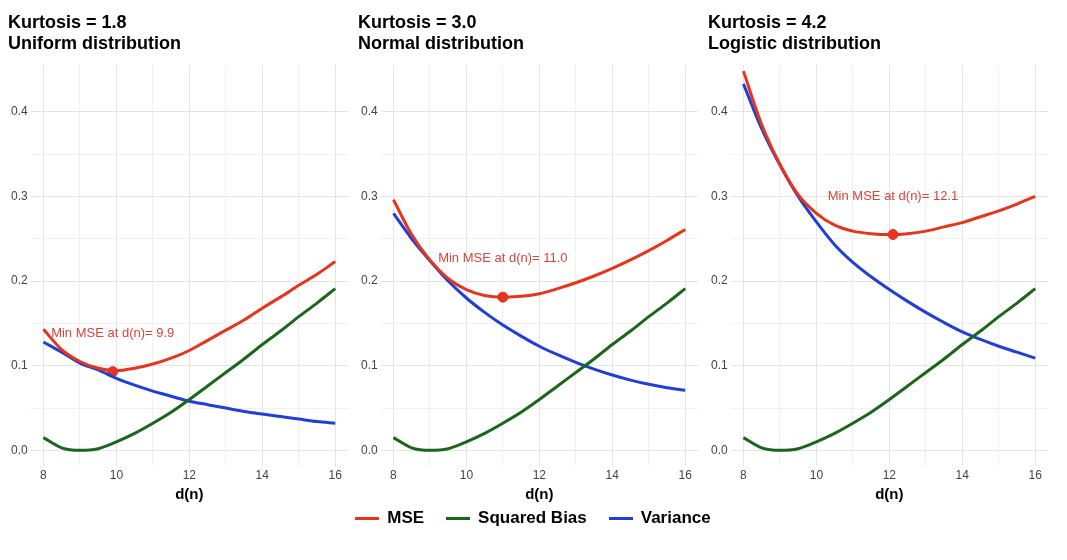  What do you see at coordinates (503, 258) in the screenshot?
I see `annotation: Min MSE at d(n)= 11.0` at bounding box center [503, 258].